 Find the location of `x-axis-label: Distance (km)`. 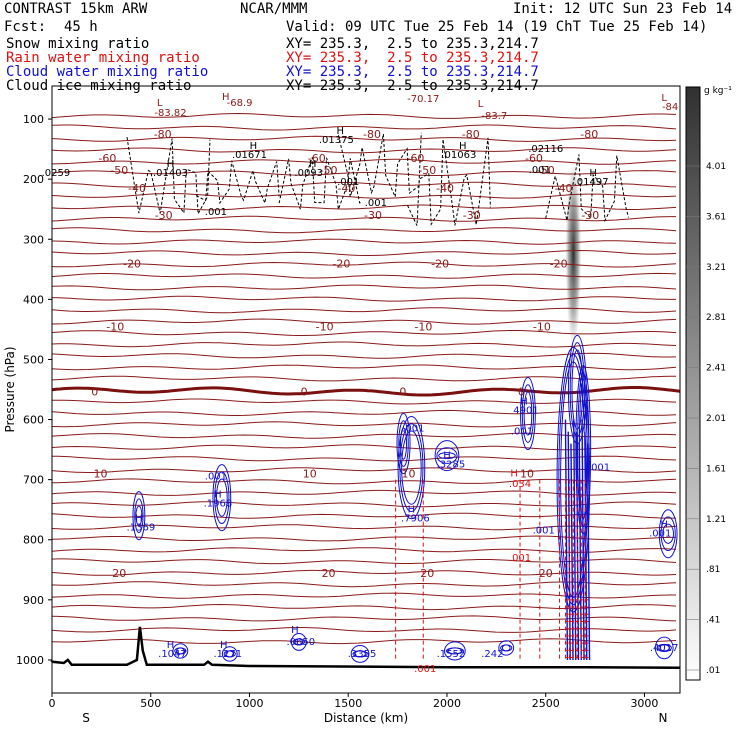

x-axis-label: Distance (km) is located at coordinates (366, 718).